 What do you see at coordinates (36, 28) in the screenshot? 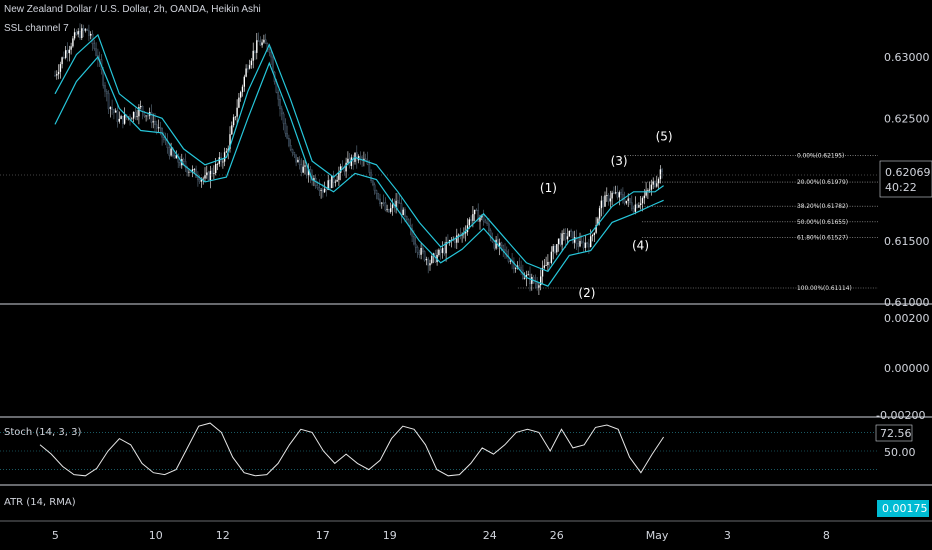
I see `ssl-indicator-title: SSL channel 7` at bounding box center [36, 28].